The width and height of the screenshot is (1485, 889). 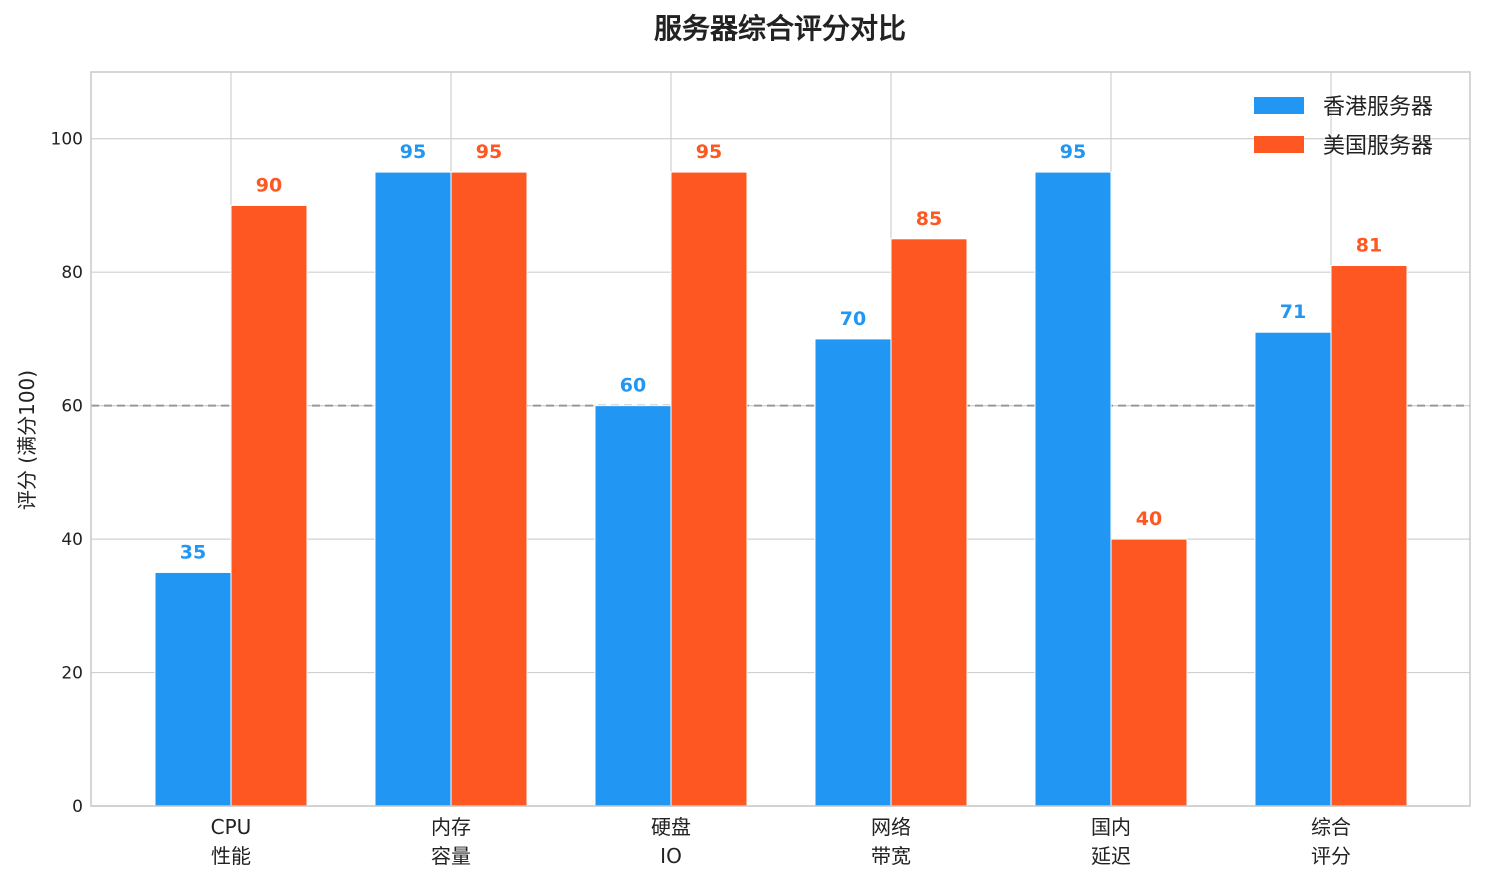 I want to click on y-tick-label: 40, so click(x=72, y=540).